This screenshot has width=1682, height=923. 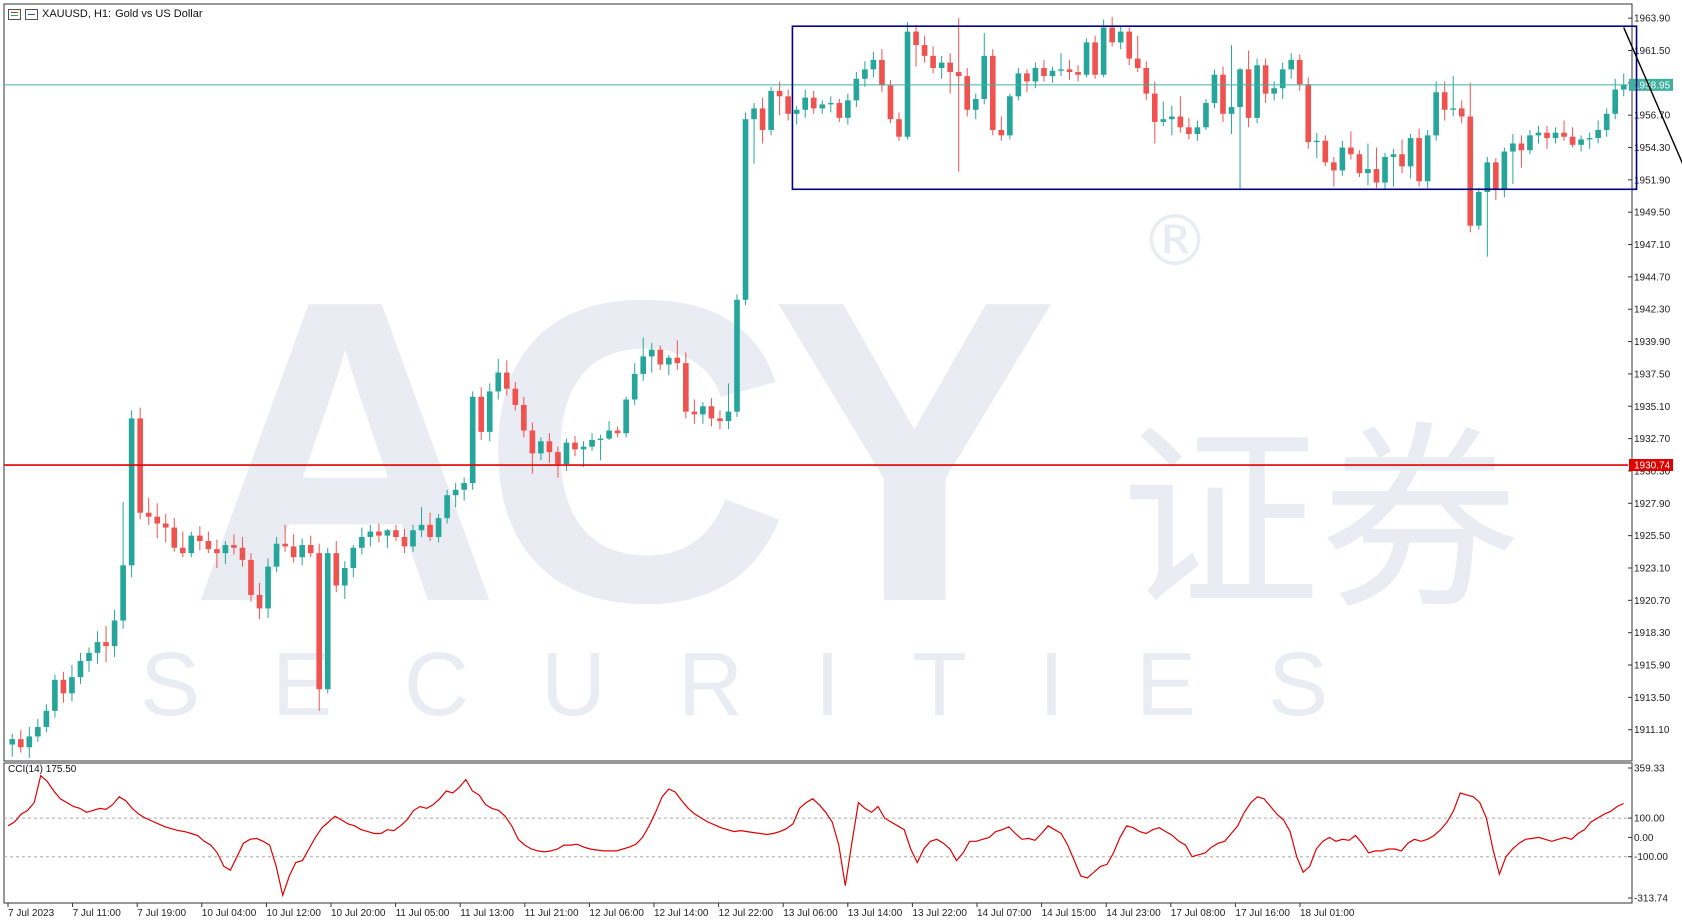 What do you see at coordinates (1652, 536) in the screenshot?
I see `price-tick-label: 1925.50` at bounding box center [1652, 536].